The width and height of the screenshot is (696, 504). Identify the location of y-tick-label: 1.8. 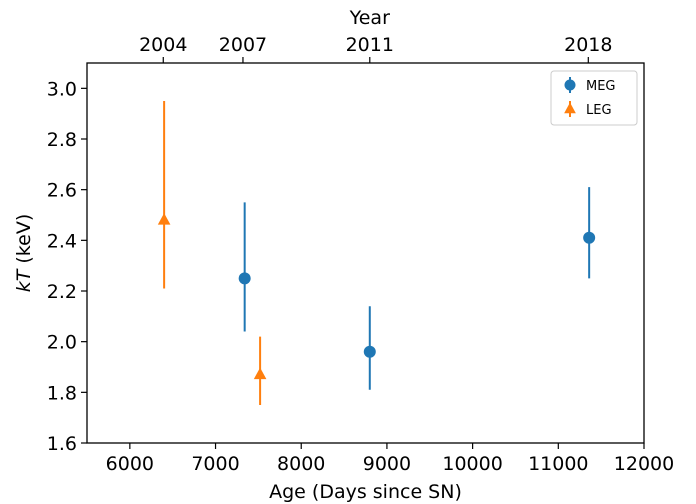
(62, 393).